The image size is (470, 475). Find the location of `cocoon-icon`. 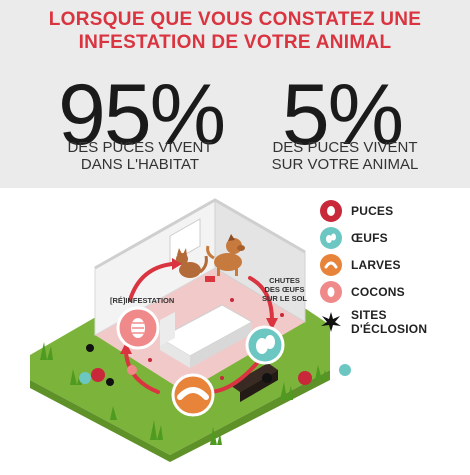

cocoon-icon is located at coordinates (331, 292).